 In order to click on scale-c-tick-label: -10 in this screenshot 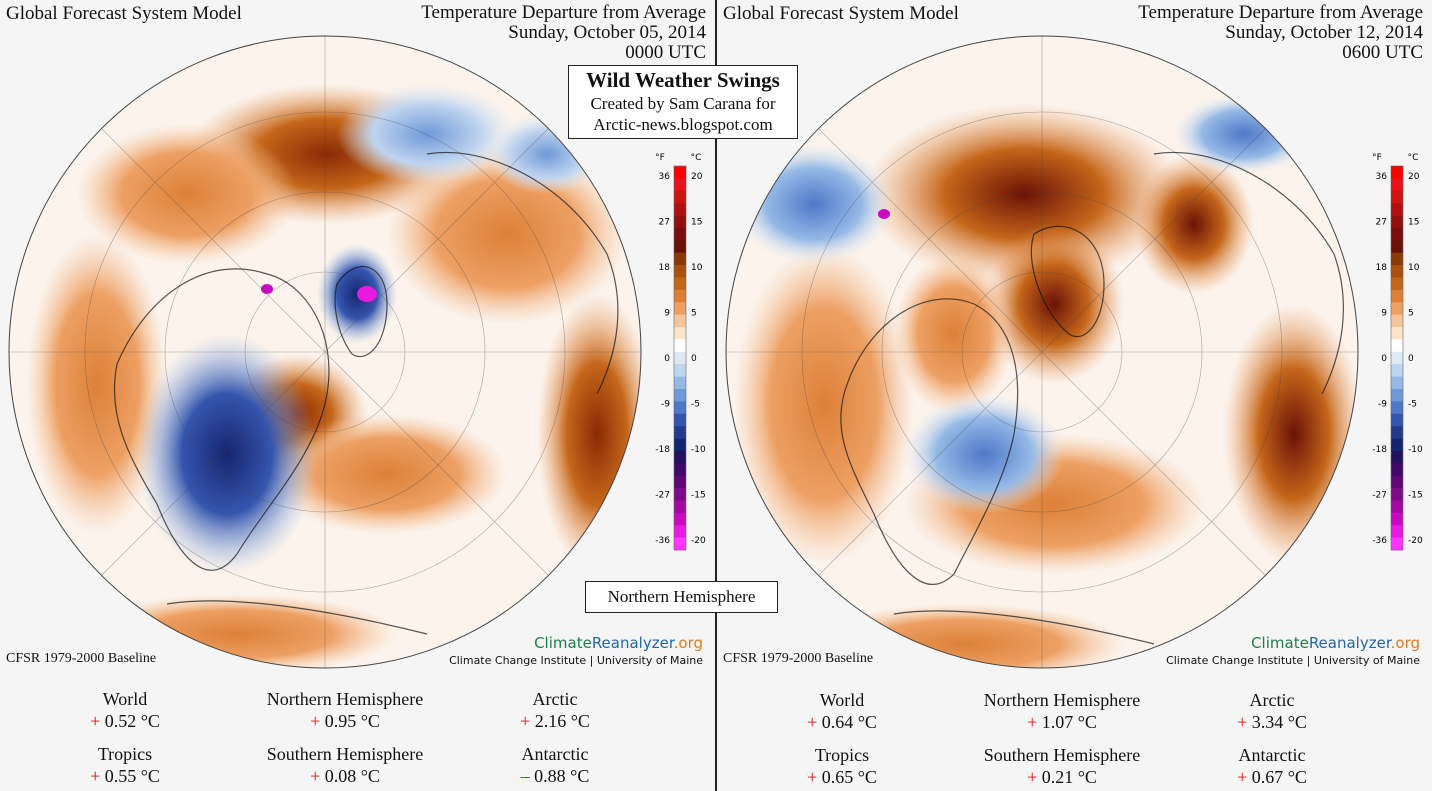, I will do `click(698, 450)`.